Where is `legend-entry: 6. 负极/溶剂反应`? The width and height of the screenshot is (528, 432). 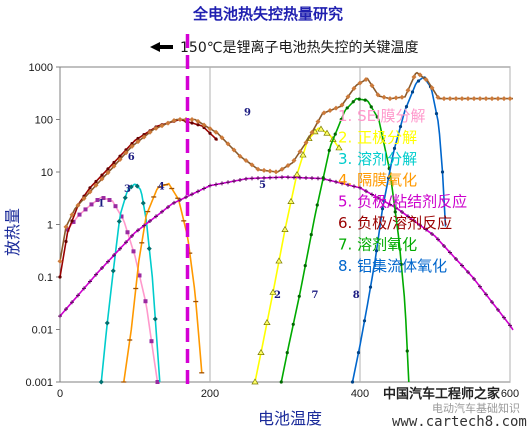 legend-entry: 6. 负极/溶剂反应 is located at coordinates (395, 223).